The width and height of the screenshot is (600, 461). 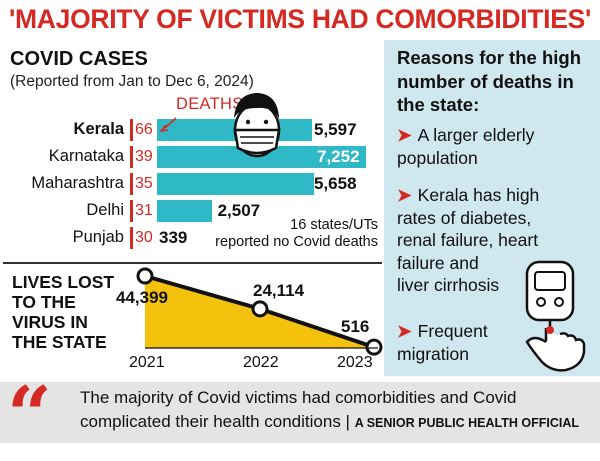 I want to click on reason-item: ➤ A larger elderly population, so click(x=465, y=146).